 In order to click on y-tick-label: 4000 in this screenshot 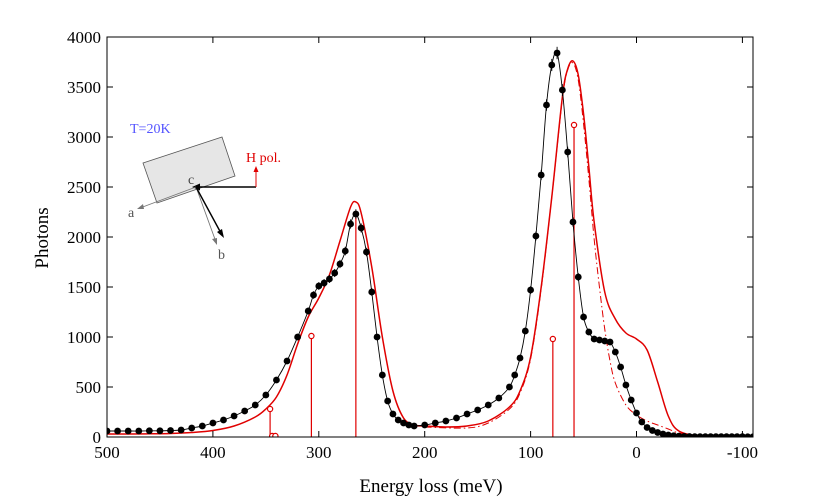, I will do `click(84, 37)`.